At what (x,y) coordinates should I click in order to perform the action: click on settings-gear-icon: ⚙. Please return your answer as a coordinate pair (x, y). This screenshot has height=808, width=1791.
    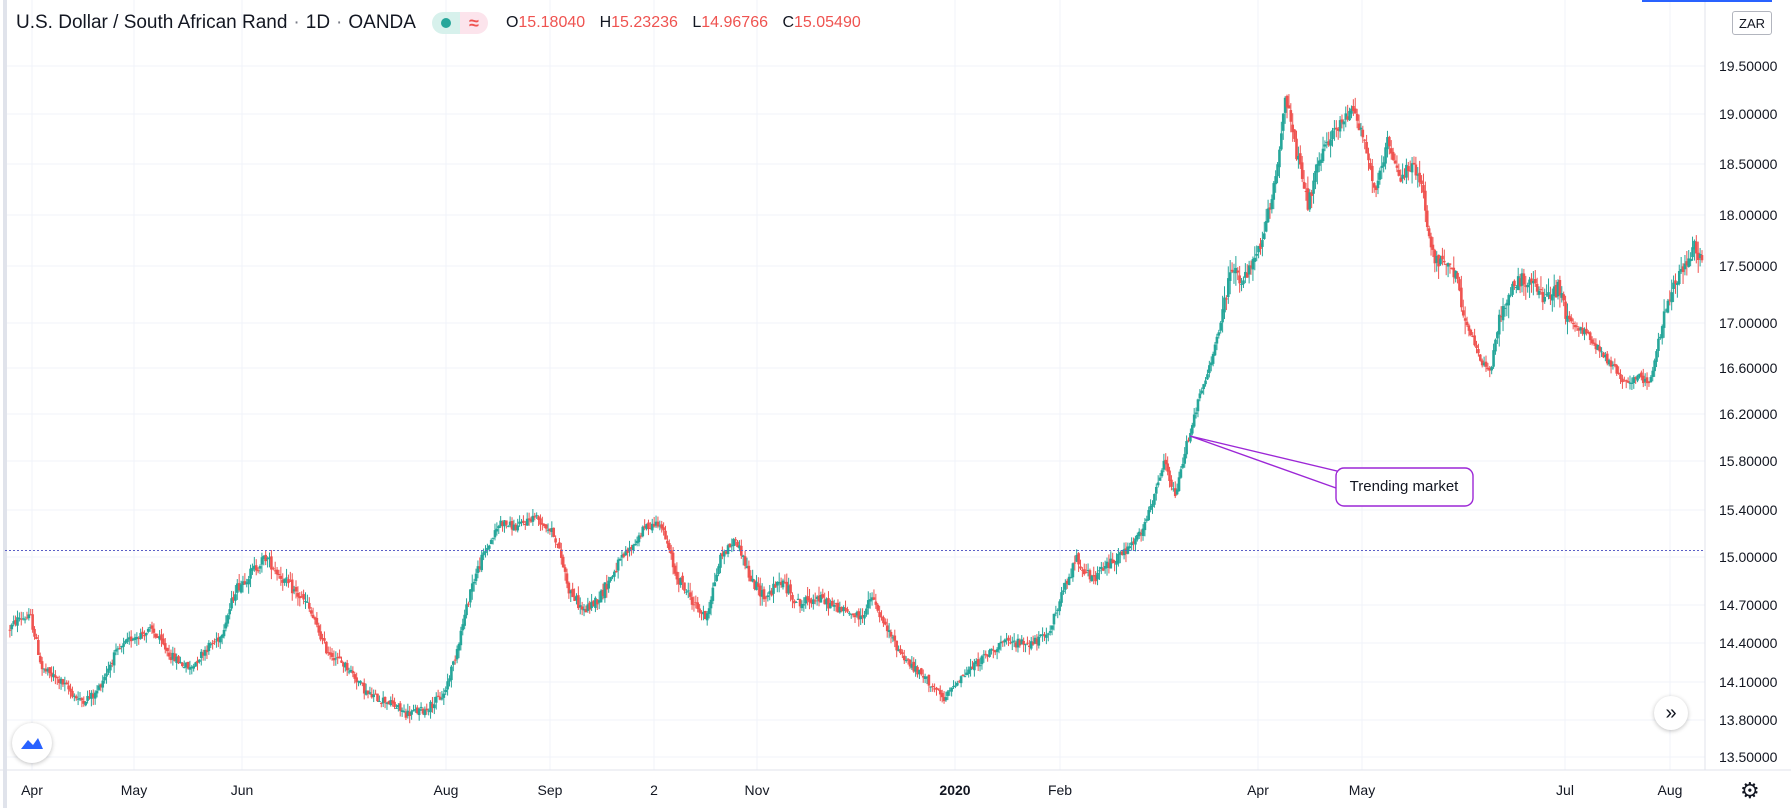
    Looking at the image, I should click on (1750, 790).